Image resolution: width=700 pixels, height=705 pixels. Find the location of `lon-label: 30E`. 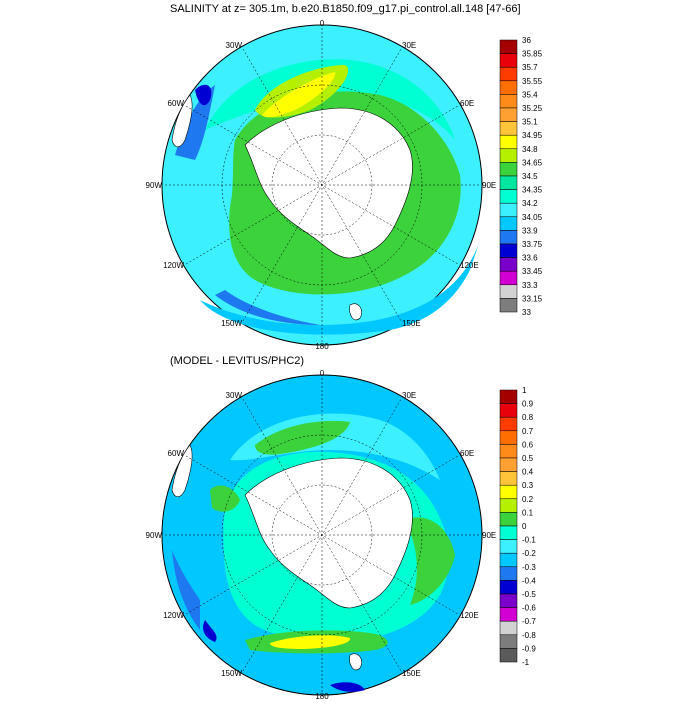

lon-label: 30E is located at coordinates (409, 395).